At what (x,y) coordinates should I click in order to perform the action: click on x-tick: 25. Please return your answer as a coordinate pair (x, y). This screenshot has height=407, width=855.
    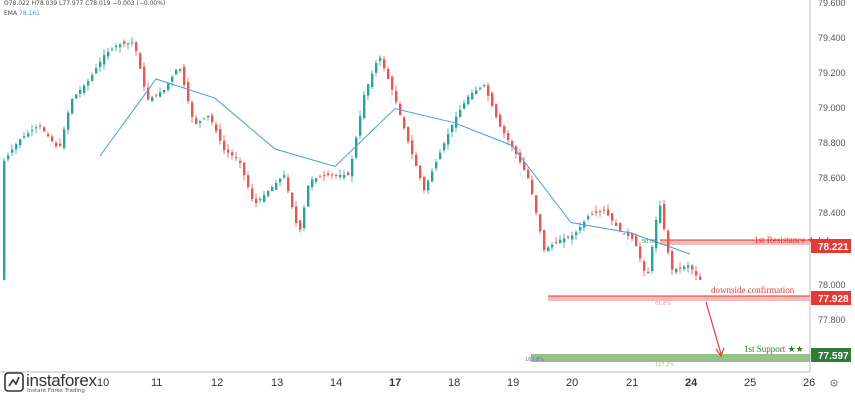
    Looking at the image, I should click on (750, 383).